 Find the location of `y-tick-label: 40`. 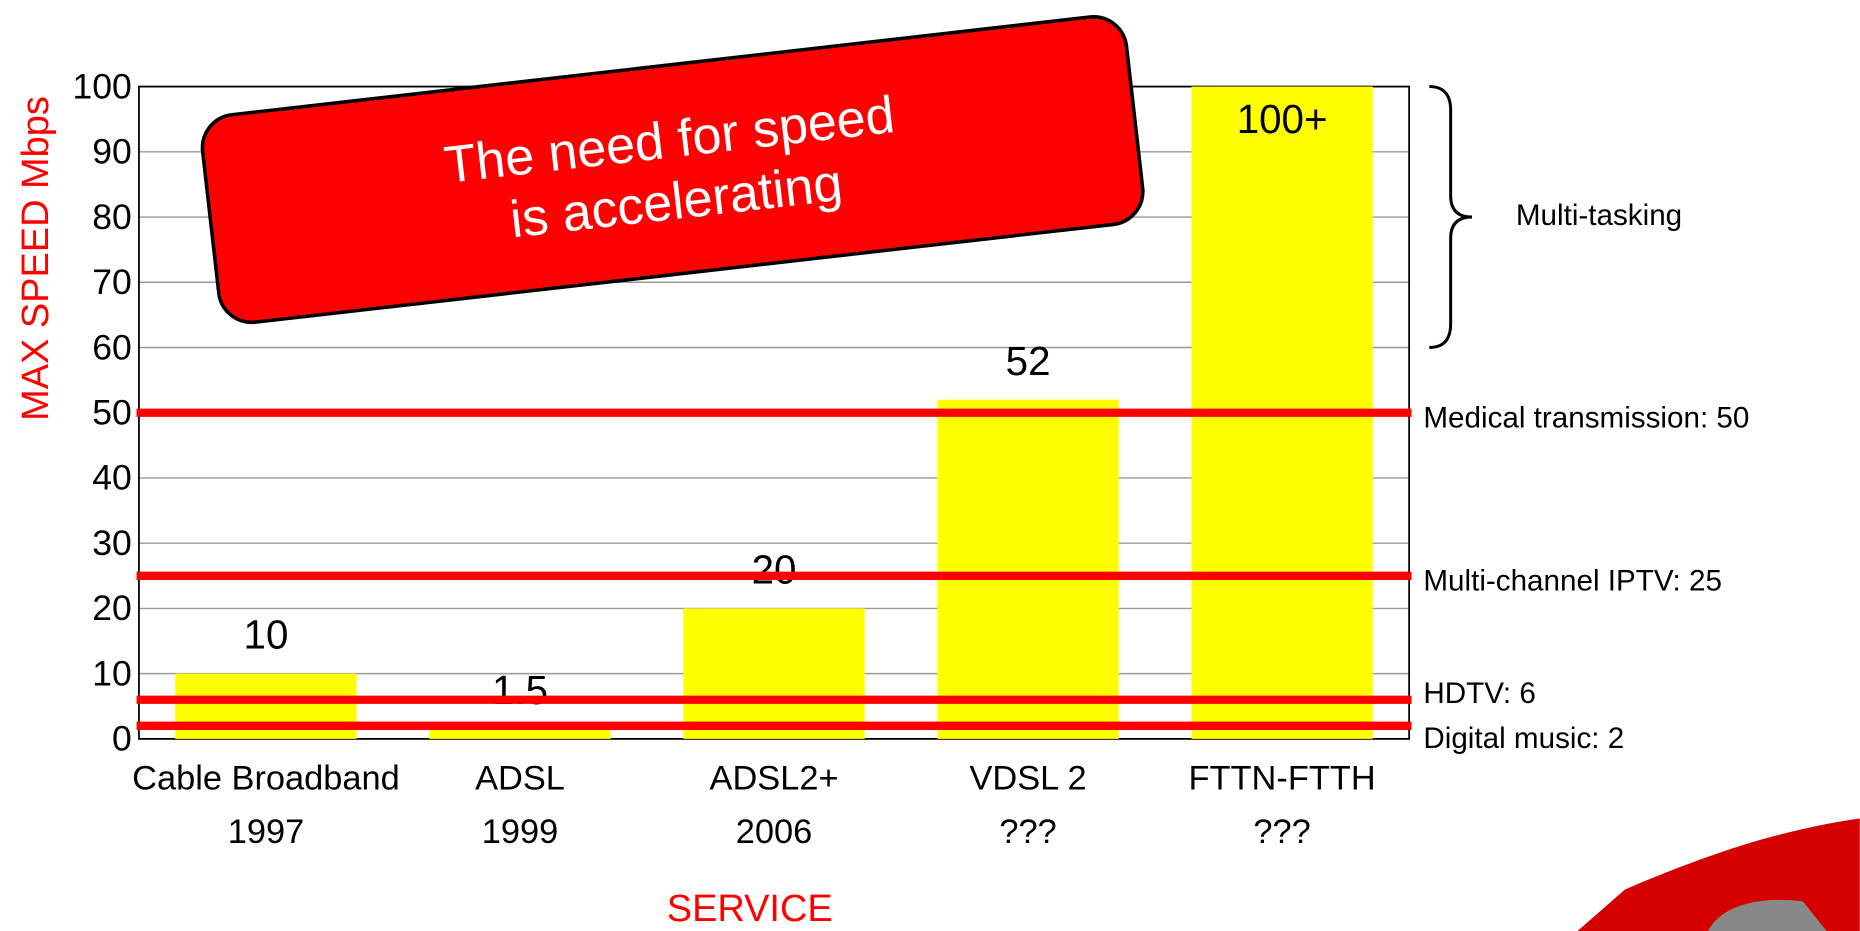

y-tick-label: 40 is located at coordinates (112, 478).